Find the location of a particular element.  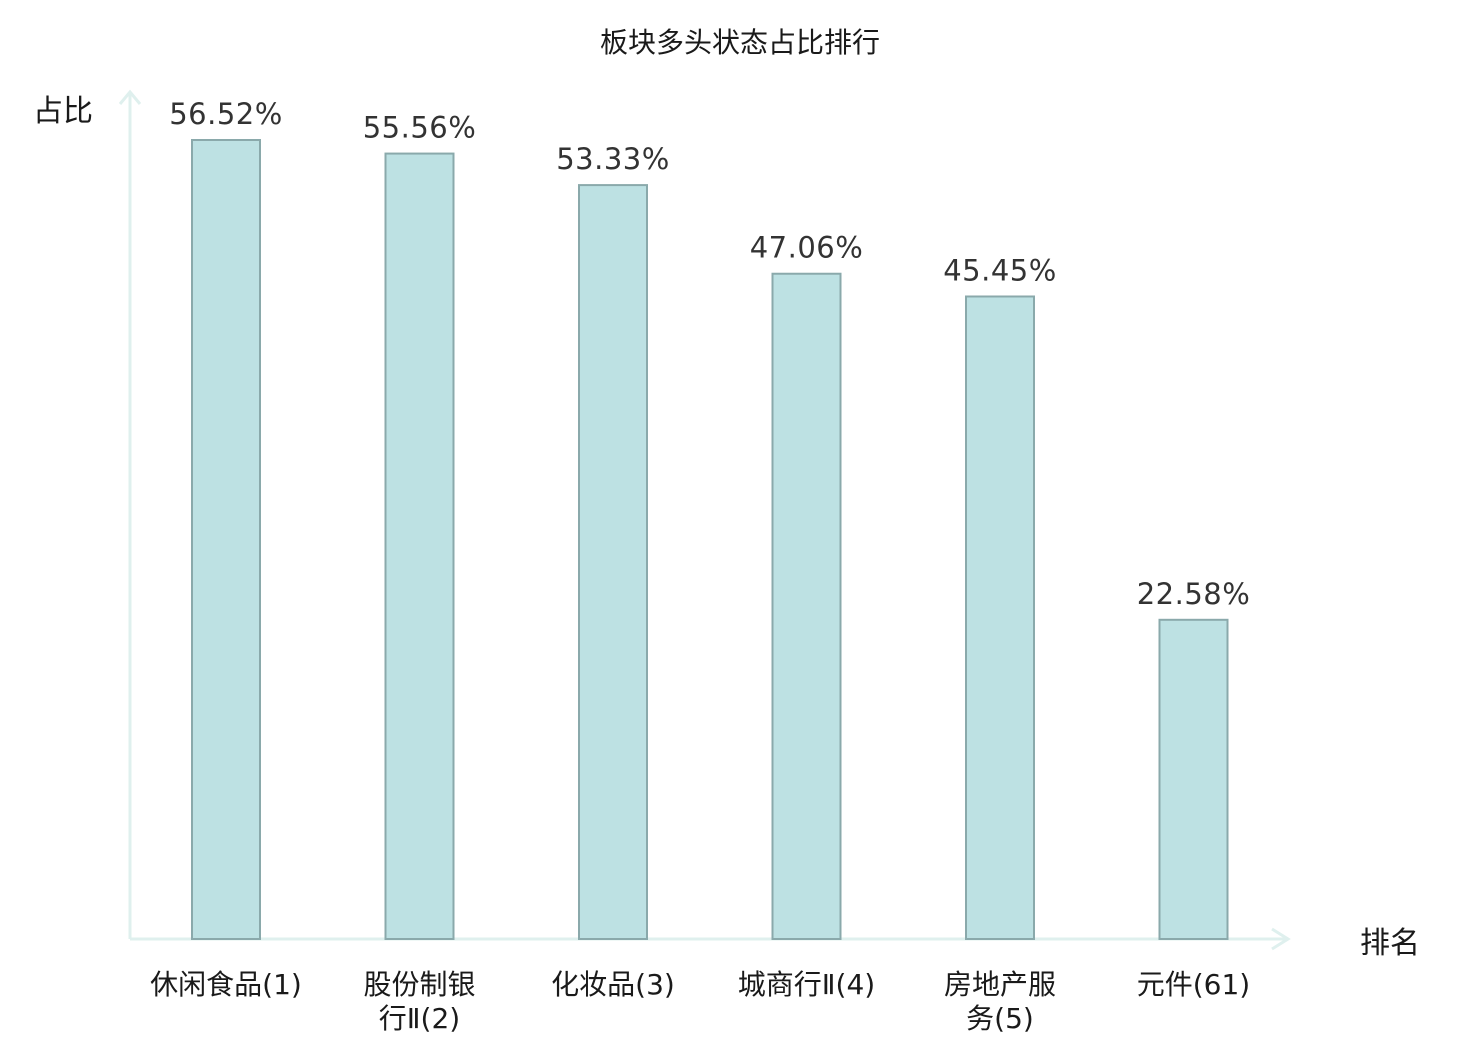

x-tick-label-5-line-2: 务(5) is located at coordinates (1000, 1018).